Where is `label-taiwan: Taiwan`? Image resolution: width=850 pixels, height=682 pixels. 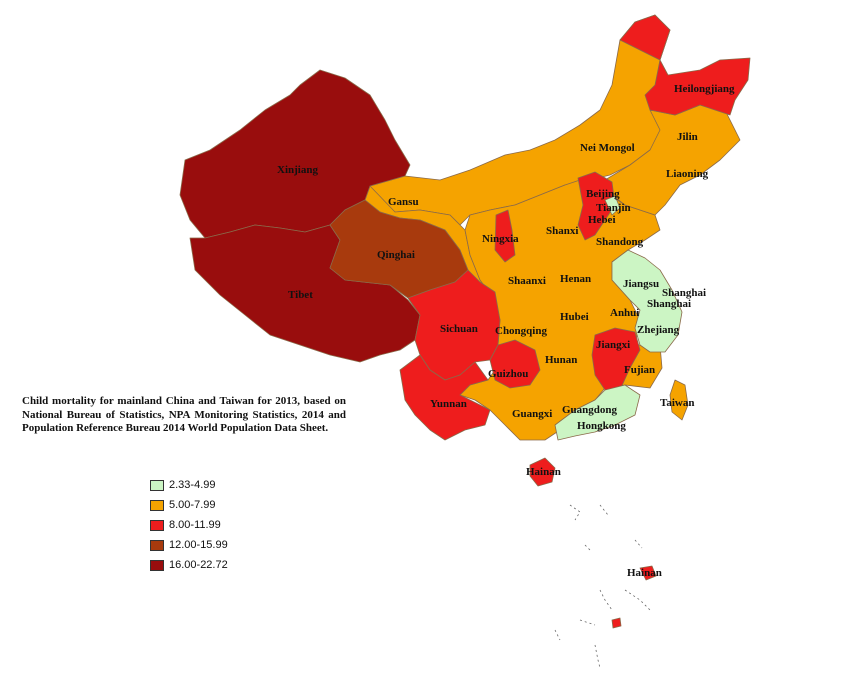 label-taiwan: Taiwan is located at coordinates (677, 403).